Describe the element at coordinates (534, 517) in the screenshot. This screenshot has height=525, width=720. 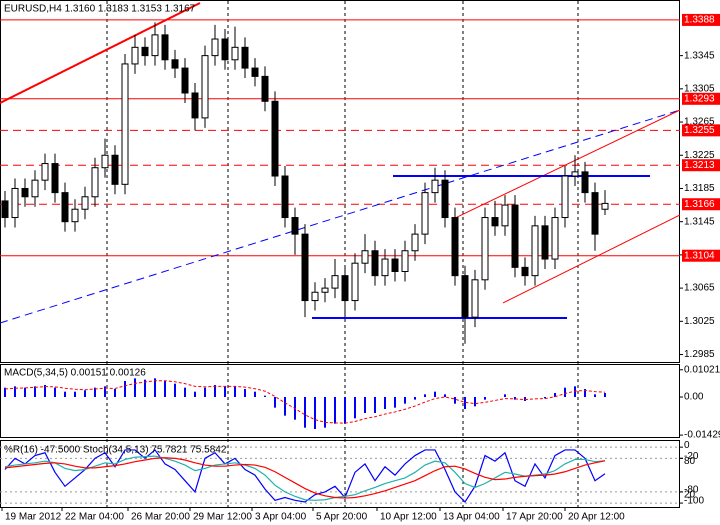
I see `x-tick-label: 17 Apr 20:00` at that location.